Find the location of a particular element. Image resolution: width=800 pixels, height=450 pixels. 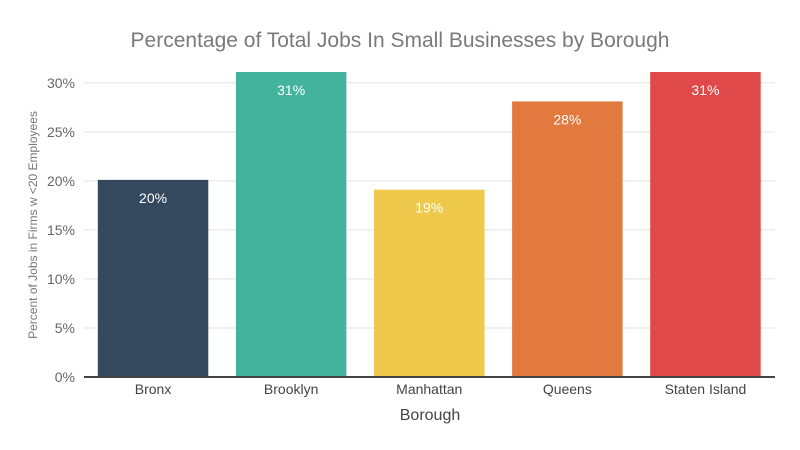

x-axis-title: Borough is located at coordinates (430, 415).